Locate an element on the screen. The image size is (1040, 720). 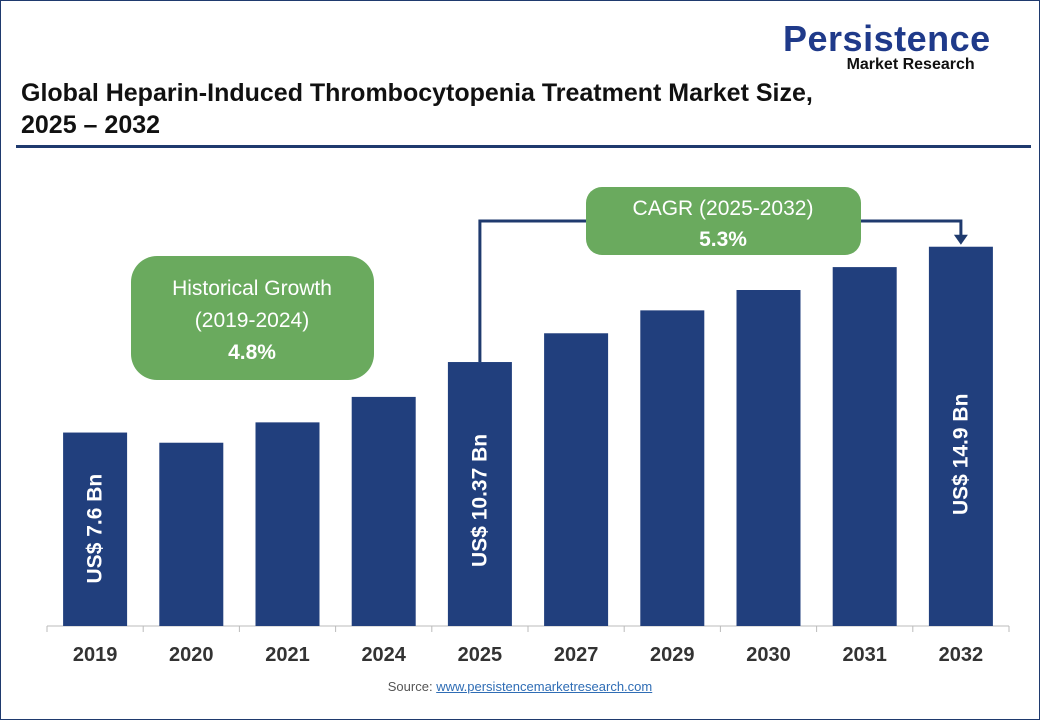
x-tick-label: 2032 is located at coordinates (961, 655).